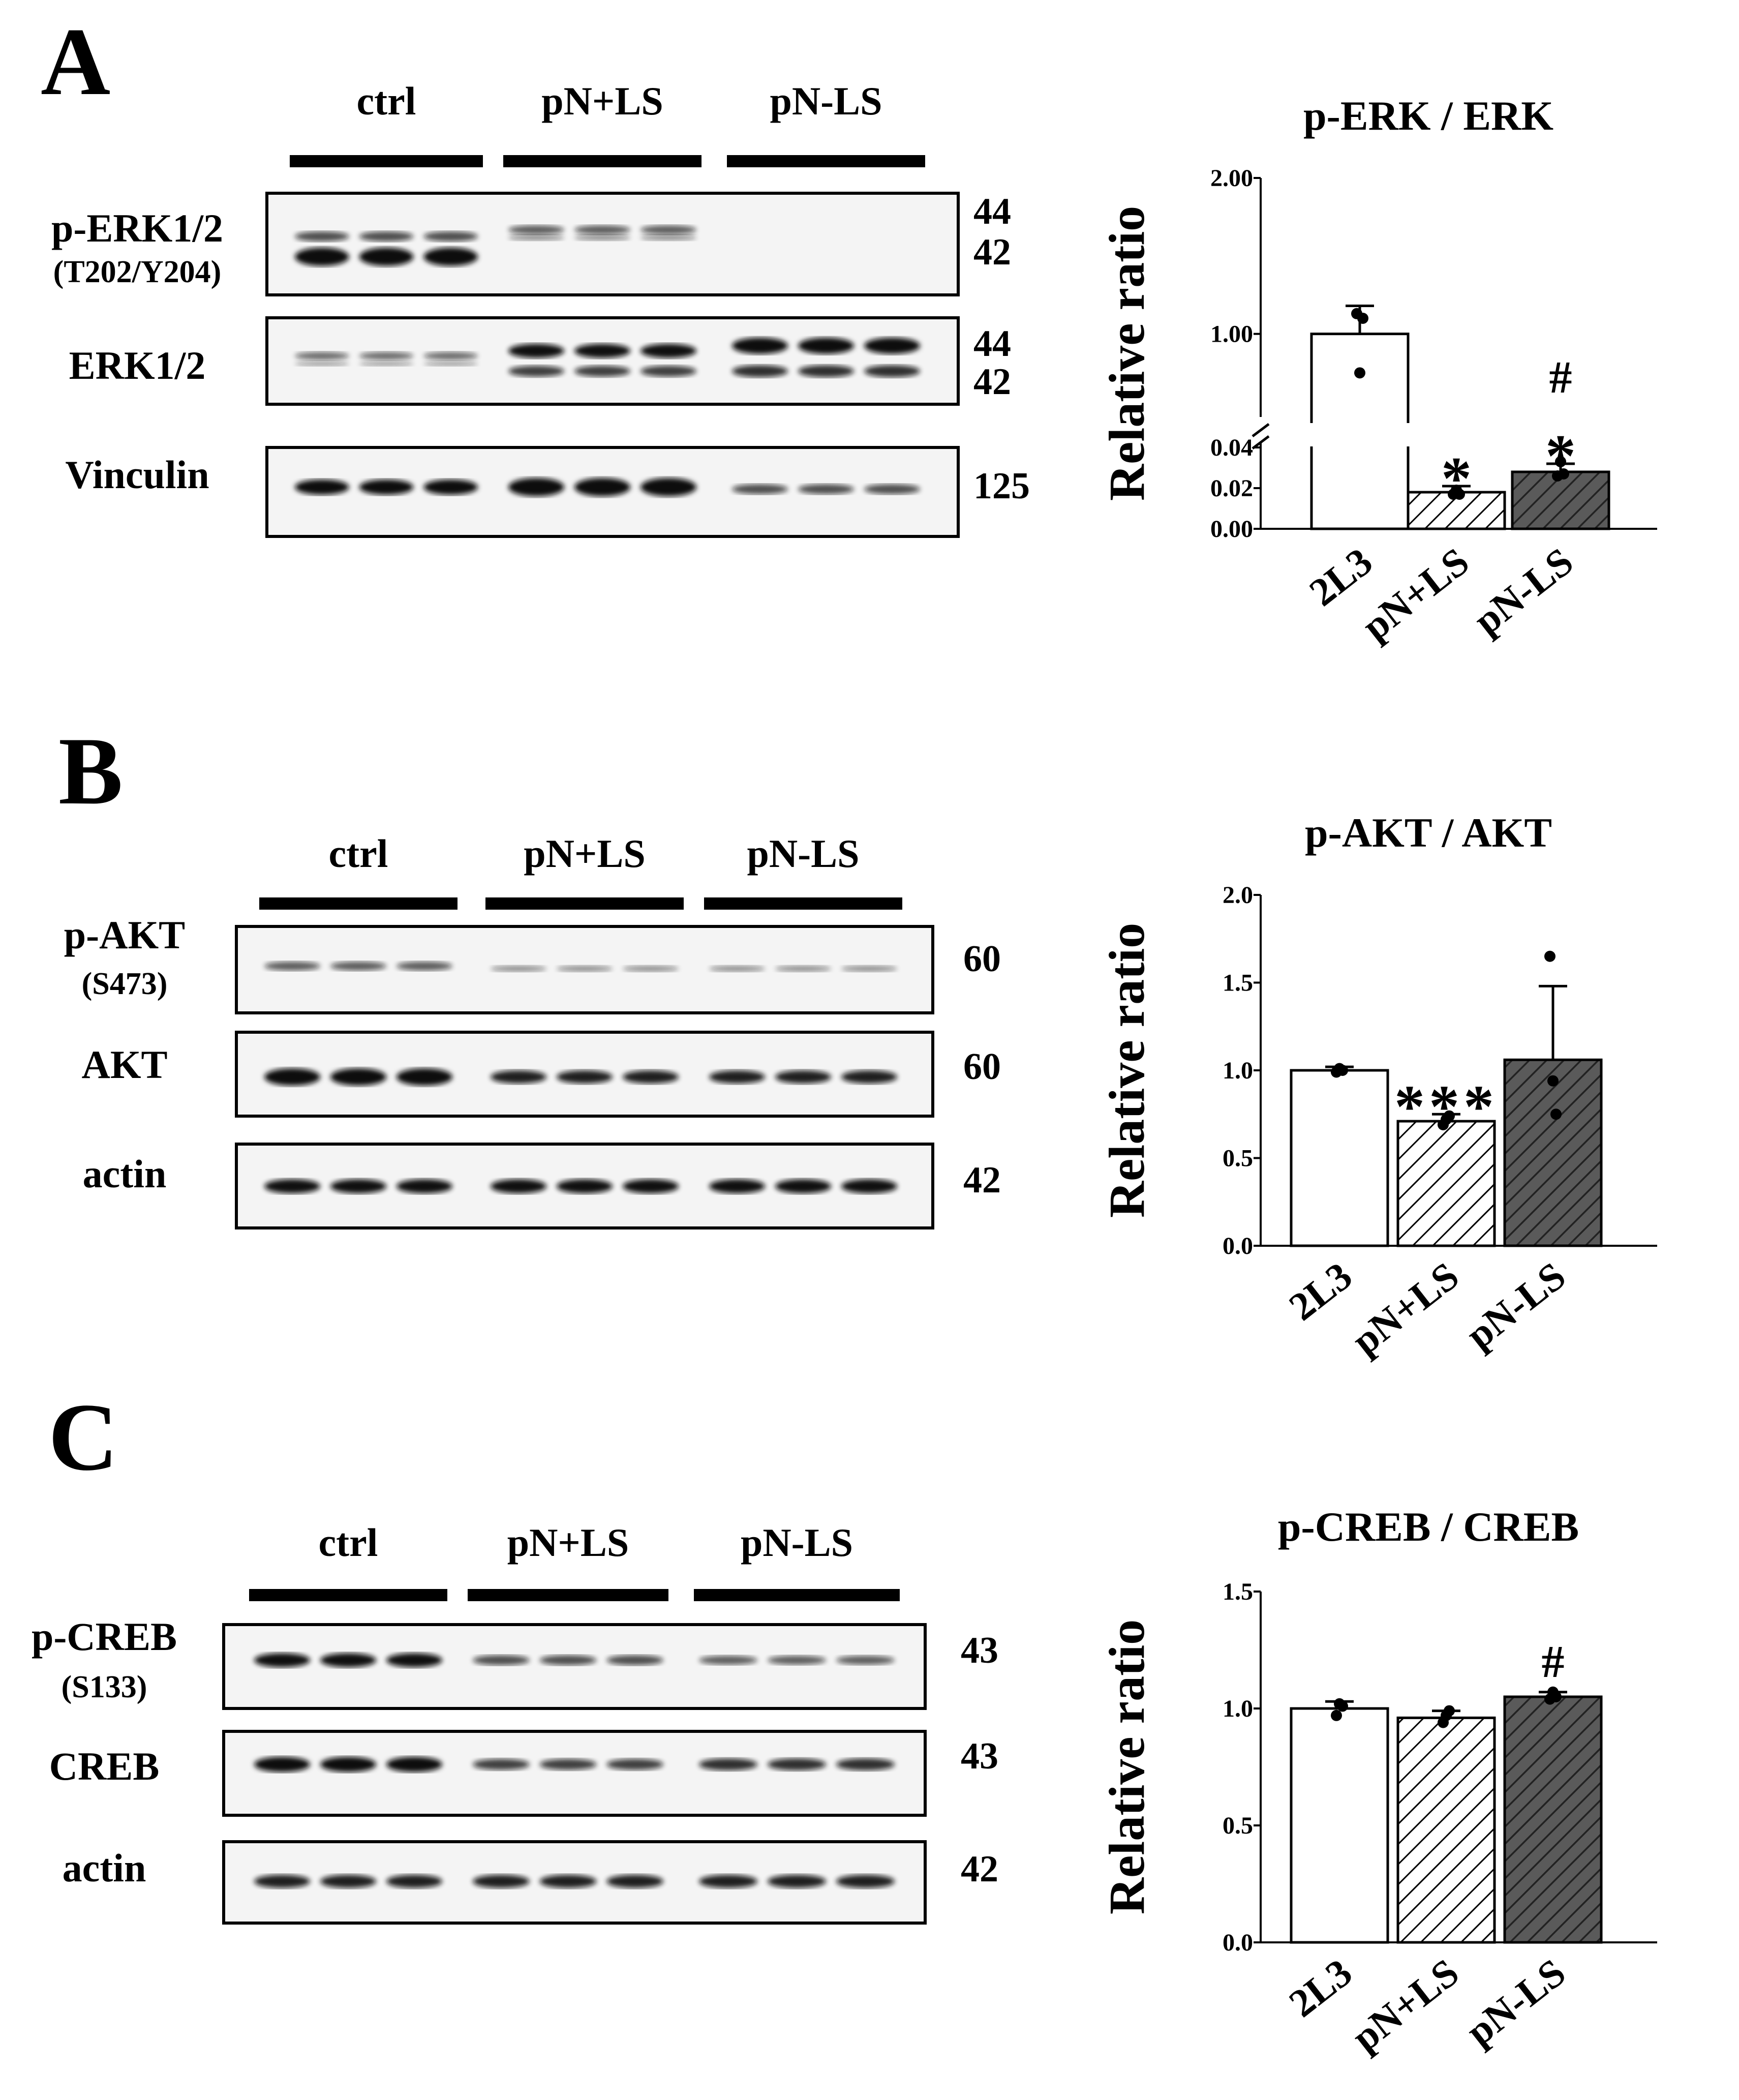 The image size is (1739, 2100). What do you see at coordinates (1429, 832) in the screenshot?
I see `chart-title: p-AKT / AKT` at bounding box center [1429, 832].